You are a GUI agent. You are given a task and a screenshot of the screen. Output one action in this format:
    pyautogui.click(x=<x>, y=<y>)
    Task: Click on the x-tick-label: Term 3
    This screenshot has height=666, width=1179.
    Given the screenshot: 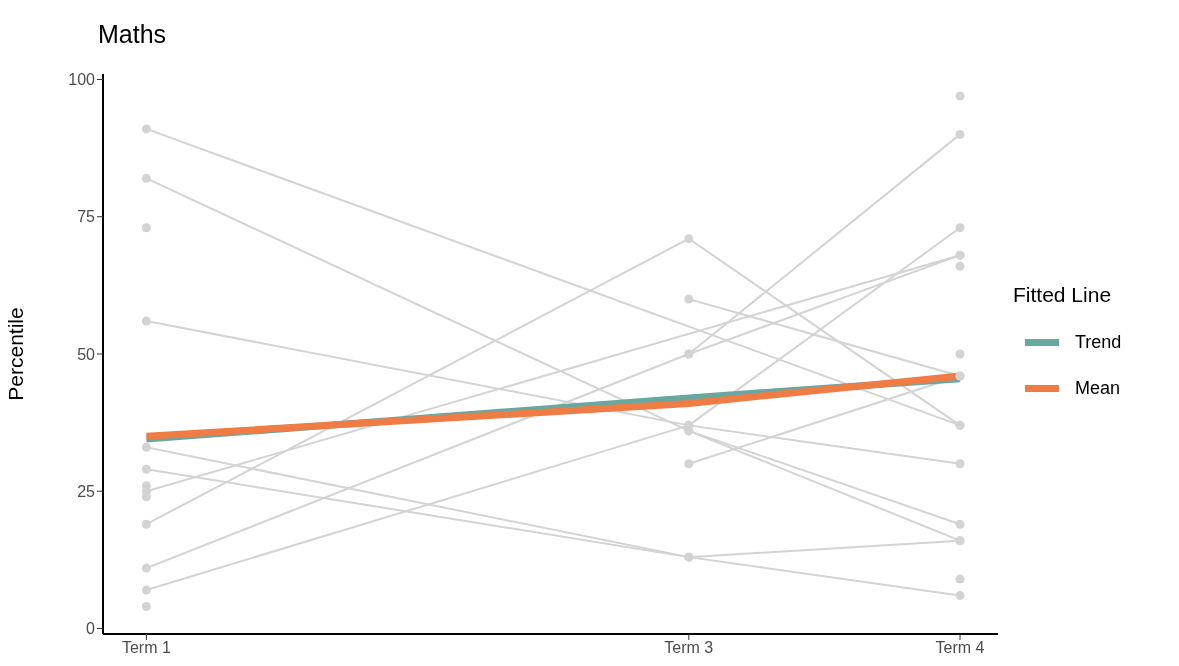 What is the action you would take?
    pyautogui.click(x=689, y=648)
    